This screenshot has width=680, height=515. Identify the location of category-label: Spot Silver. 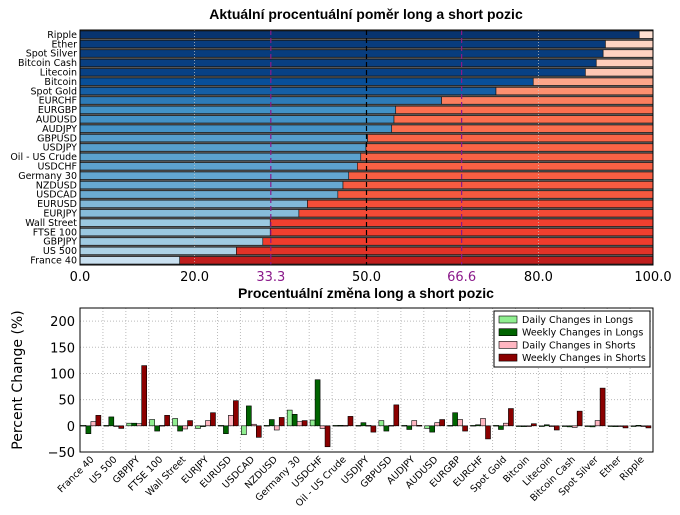
(51, 54).